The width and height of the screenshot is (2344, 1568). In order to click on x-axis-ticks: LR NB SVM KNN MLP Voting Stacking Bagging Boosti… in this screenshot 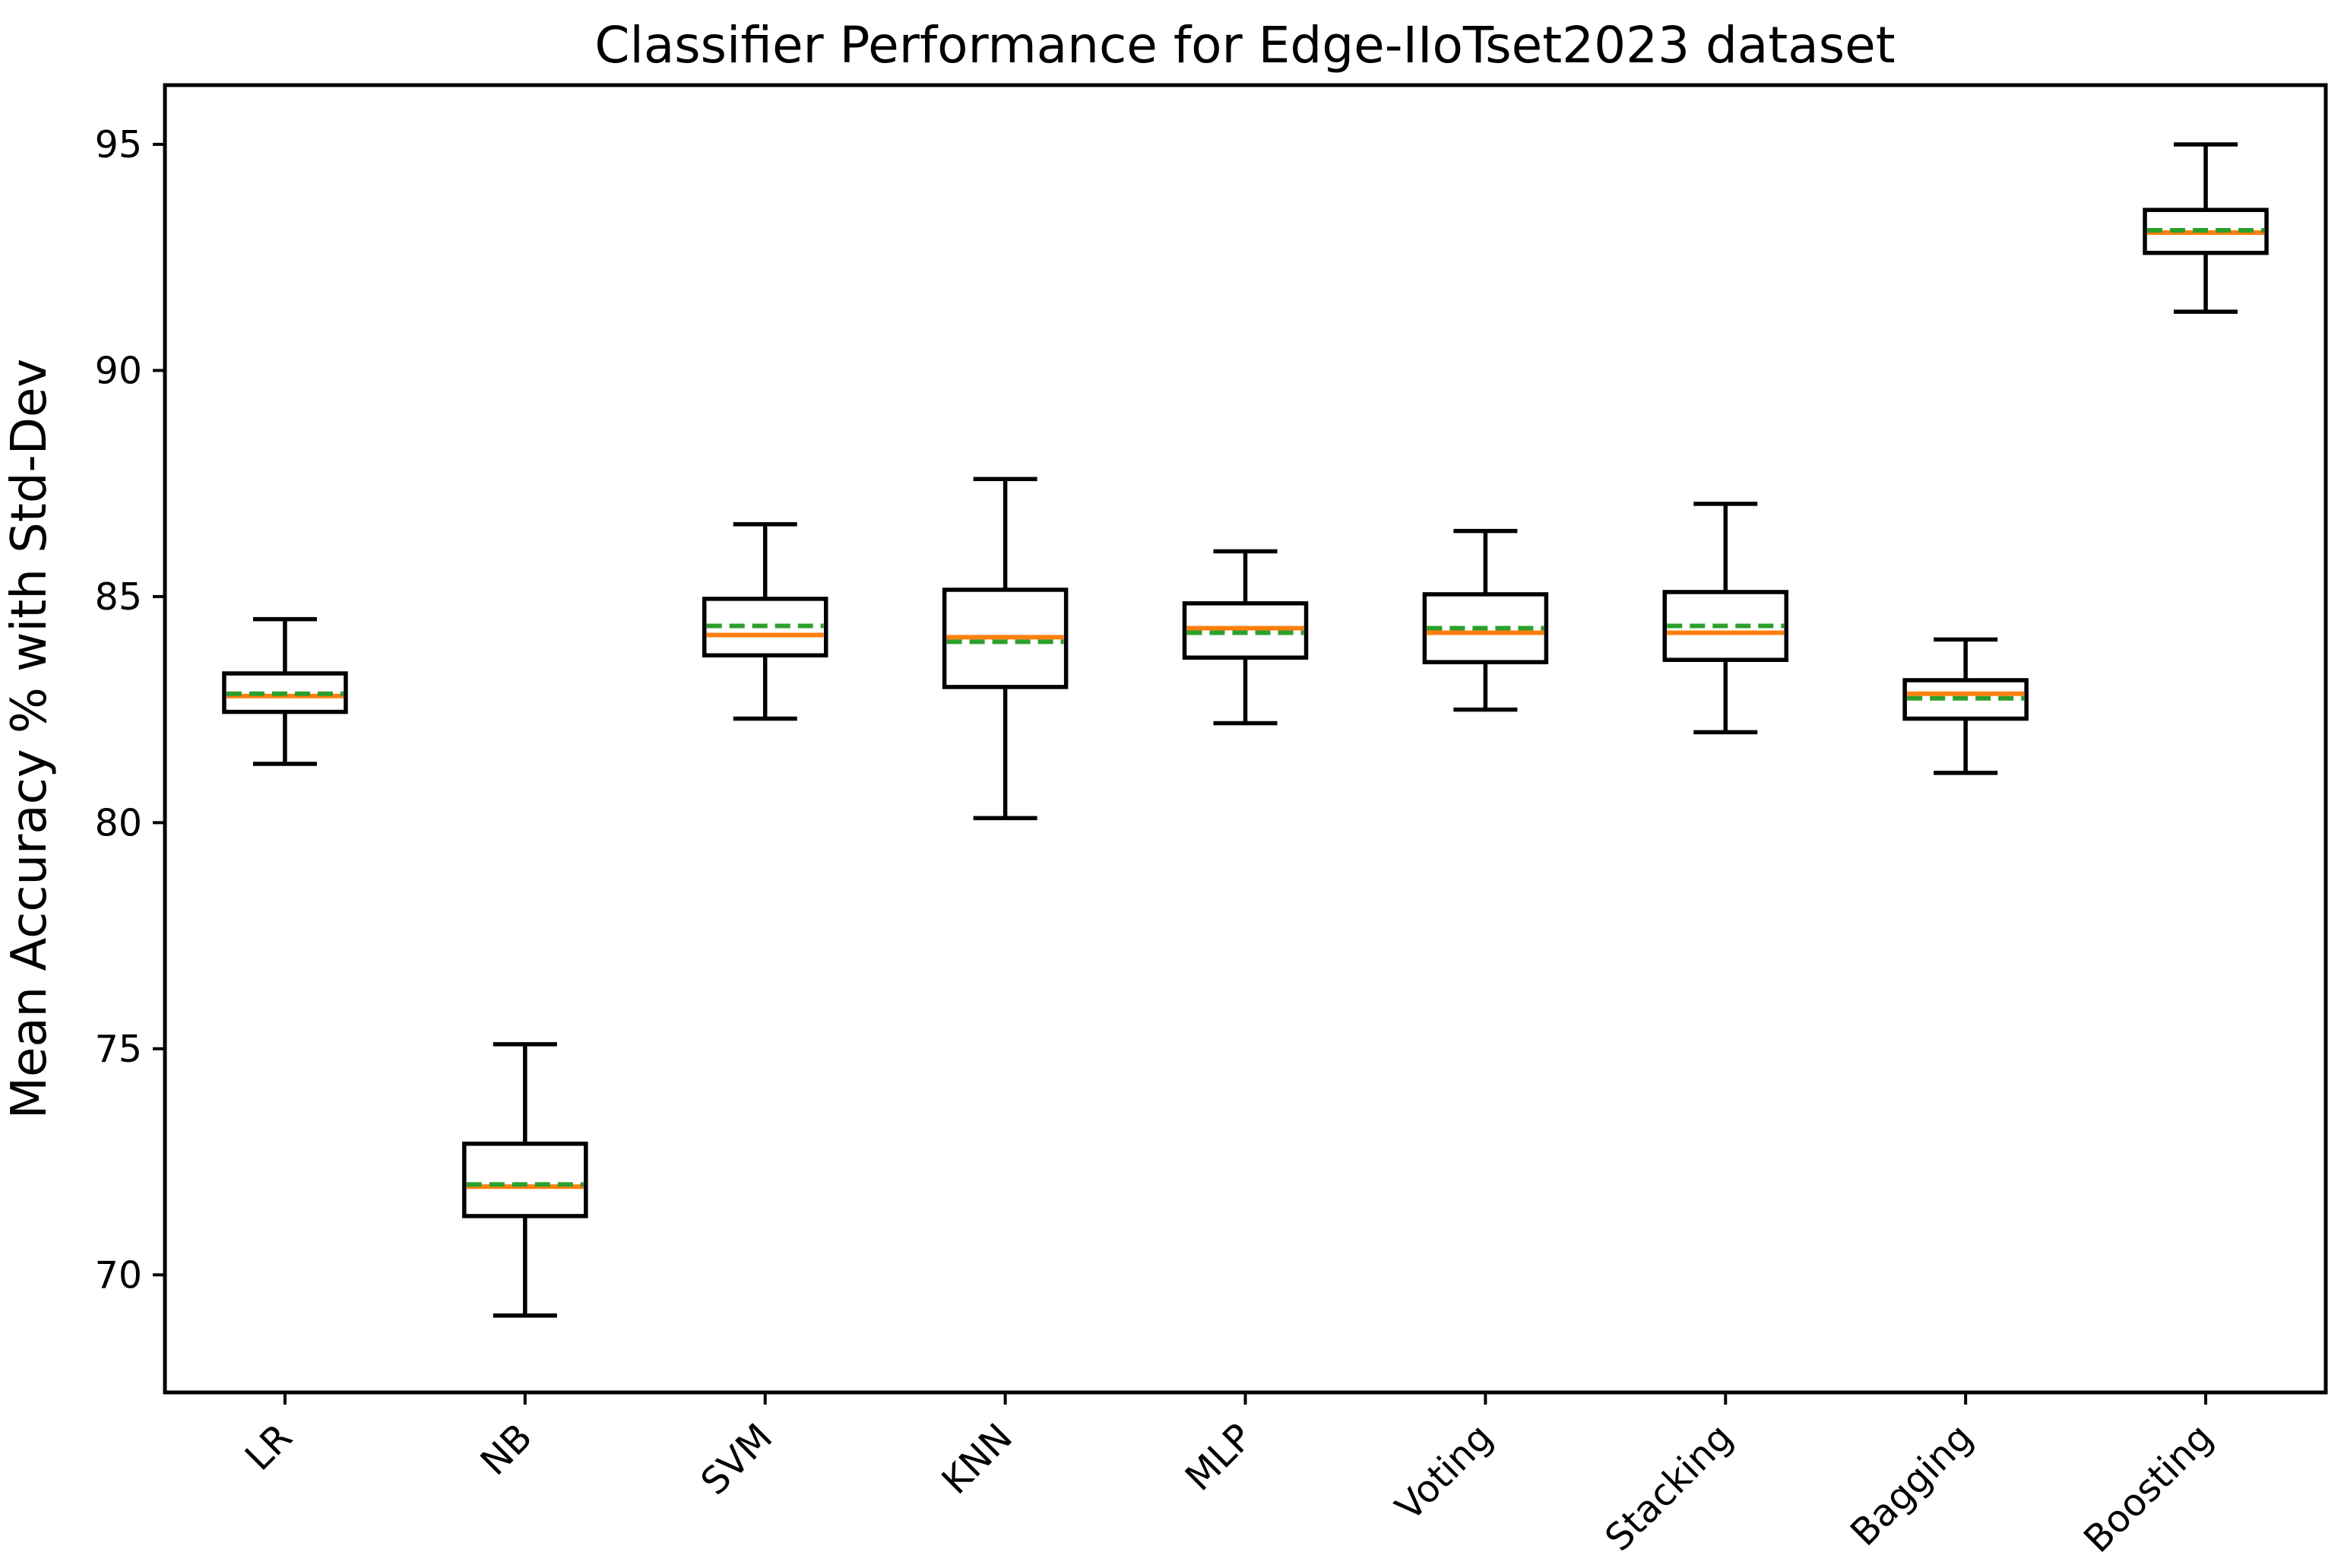, I will do `click(1229, 1476)`.